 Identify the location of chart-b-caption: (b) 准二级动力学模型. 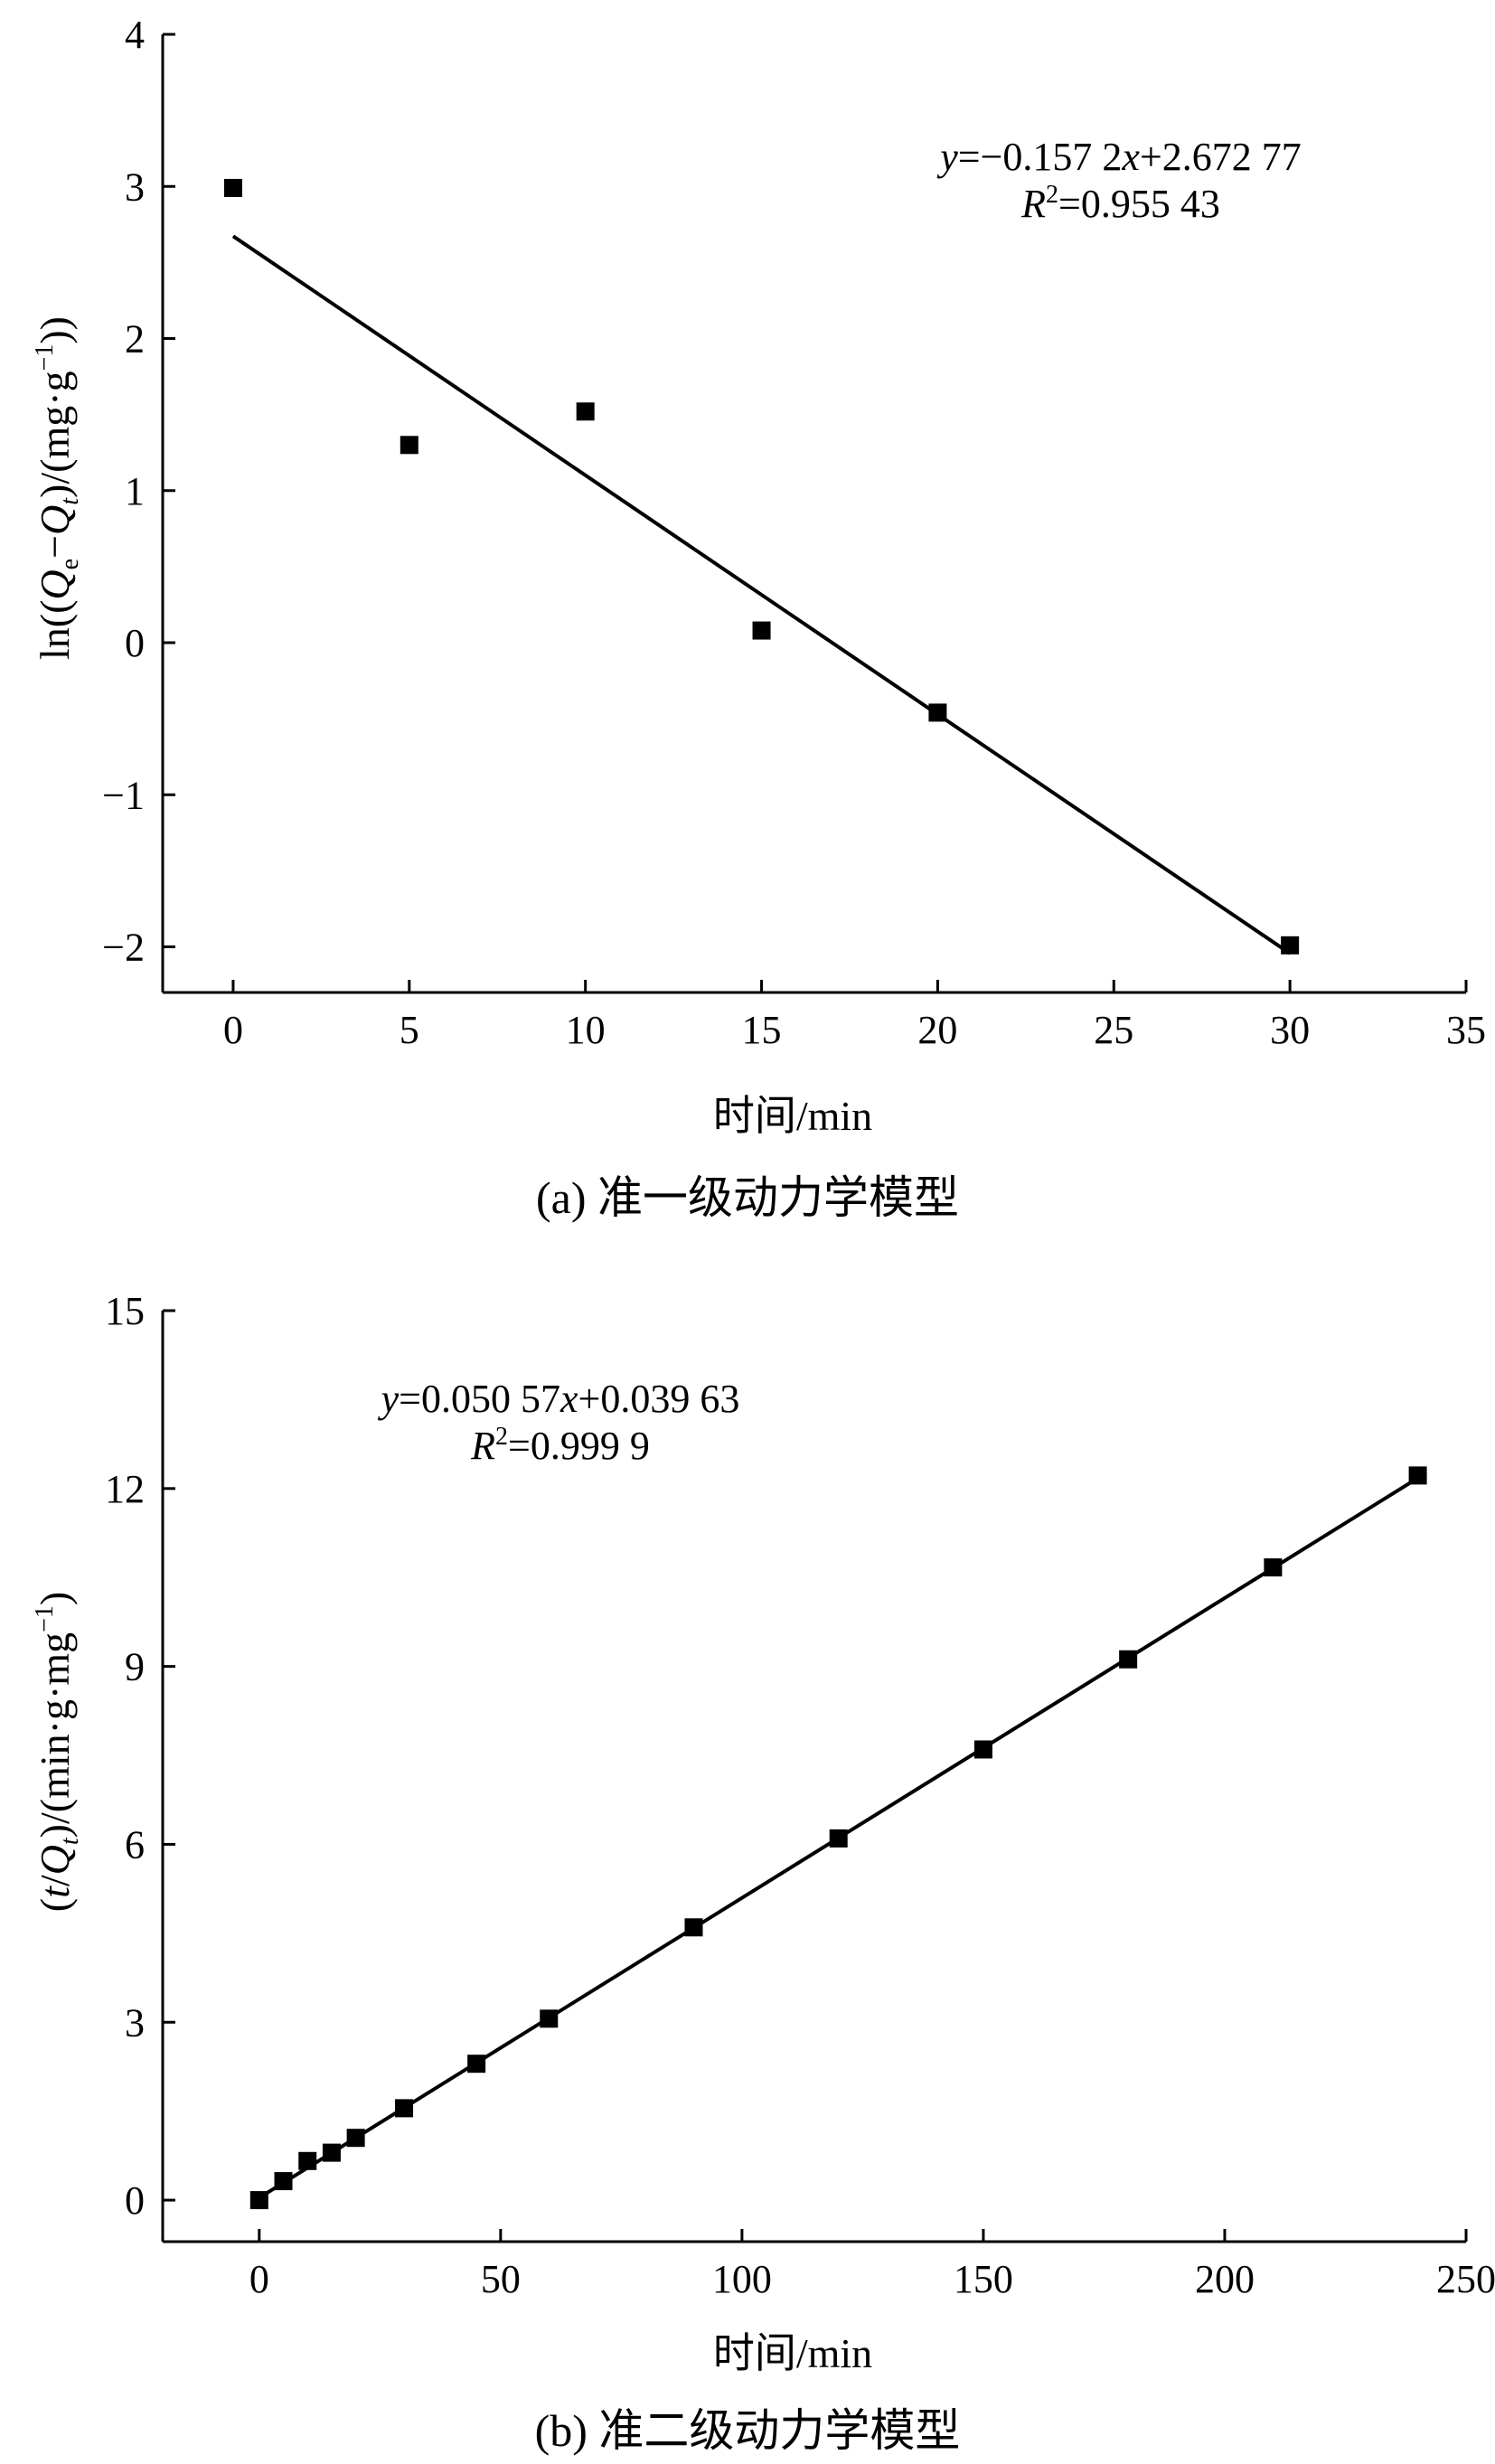
(748, 2430).